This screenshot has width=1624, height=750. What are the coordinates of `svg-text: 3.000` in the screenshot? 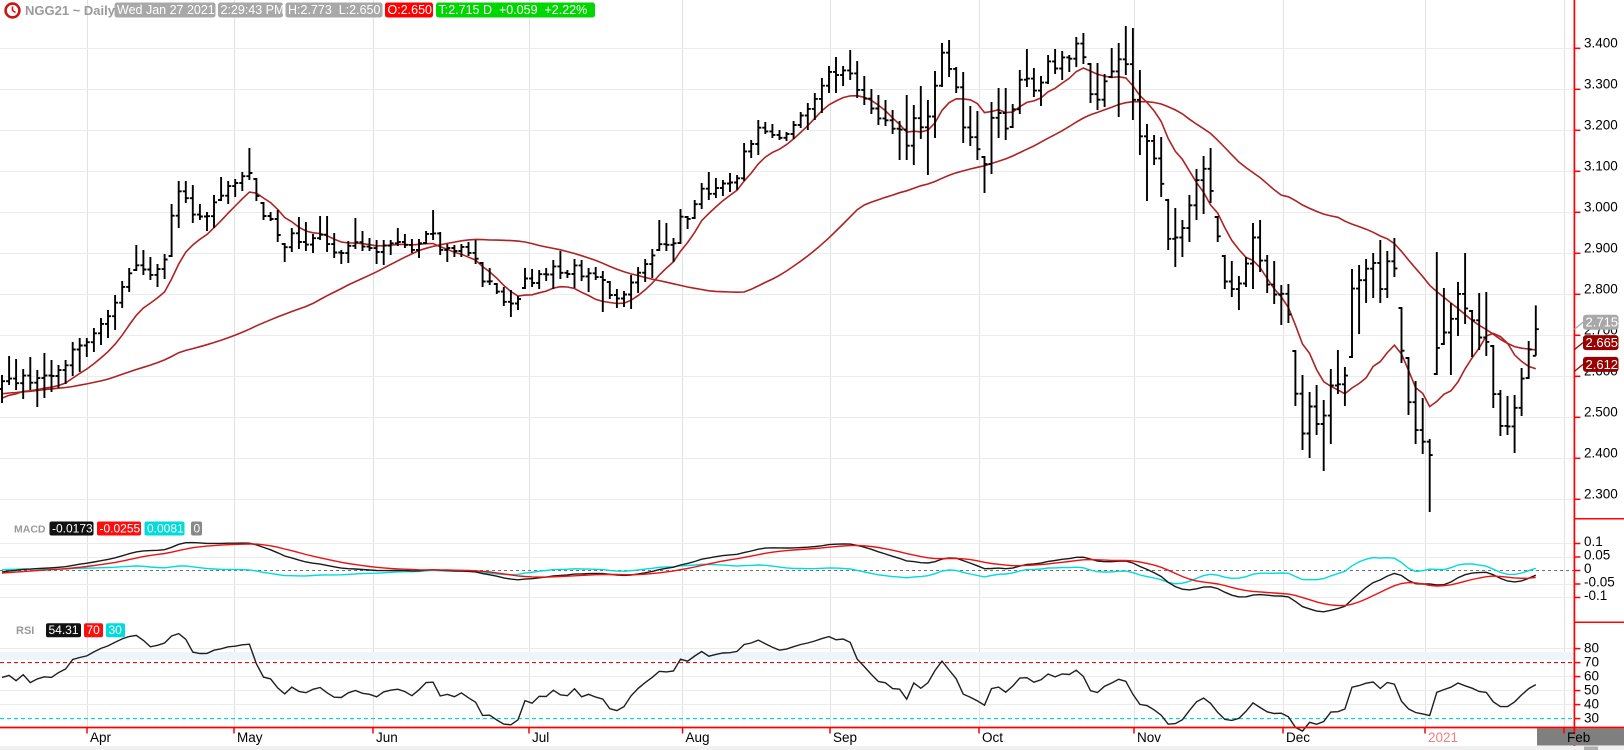 It's located at (1601, 206).